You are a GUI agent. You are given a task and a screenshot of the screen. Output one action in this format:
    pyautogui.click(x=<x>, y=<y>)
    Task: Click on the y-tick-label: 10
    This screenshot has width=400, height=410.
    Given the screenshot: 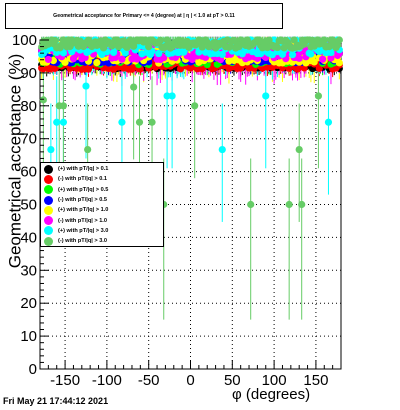 What is the action you would take?
    pyautogui.click(x=28, y=336)
    